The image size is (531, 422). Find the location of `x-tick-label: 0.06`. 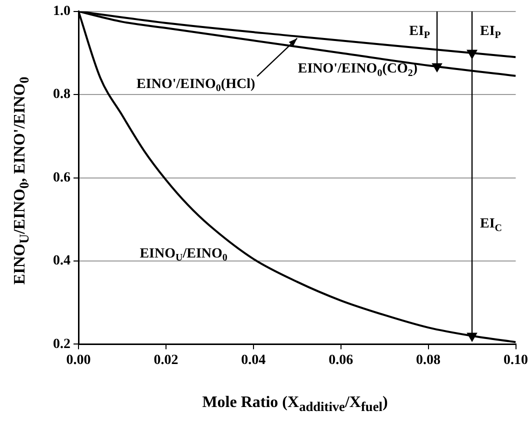

x-tick-label: 0.06 is located at coordinates (341, 360).